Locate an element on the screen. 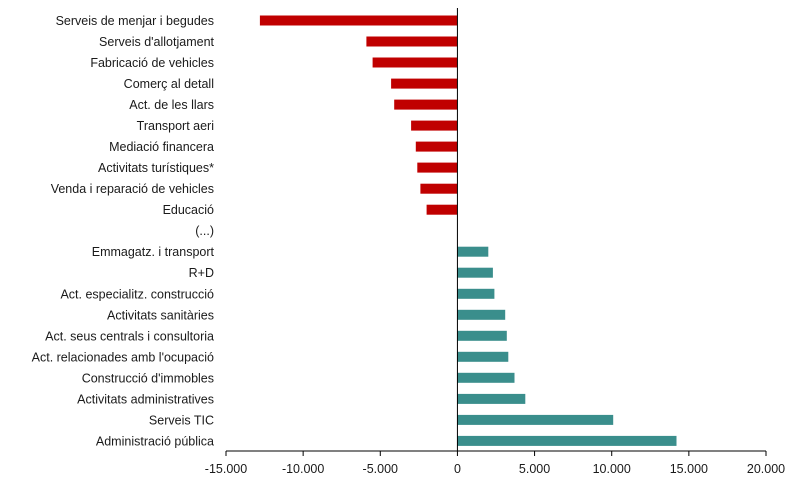 This screenshot has width=788, height=482. x-tick-label: 5.000 is located at coordinates (534, 469).